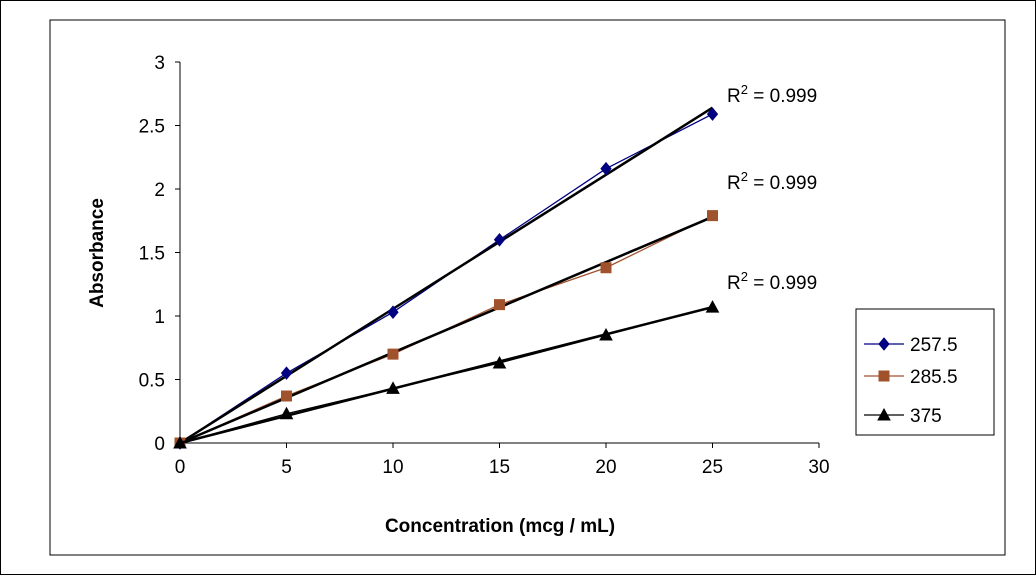 This screenshot has width=1036, height=575. Describe the element at coordinates (605, 467) in the screenshot. I see `x-tick-label: 20` at that location.